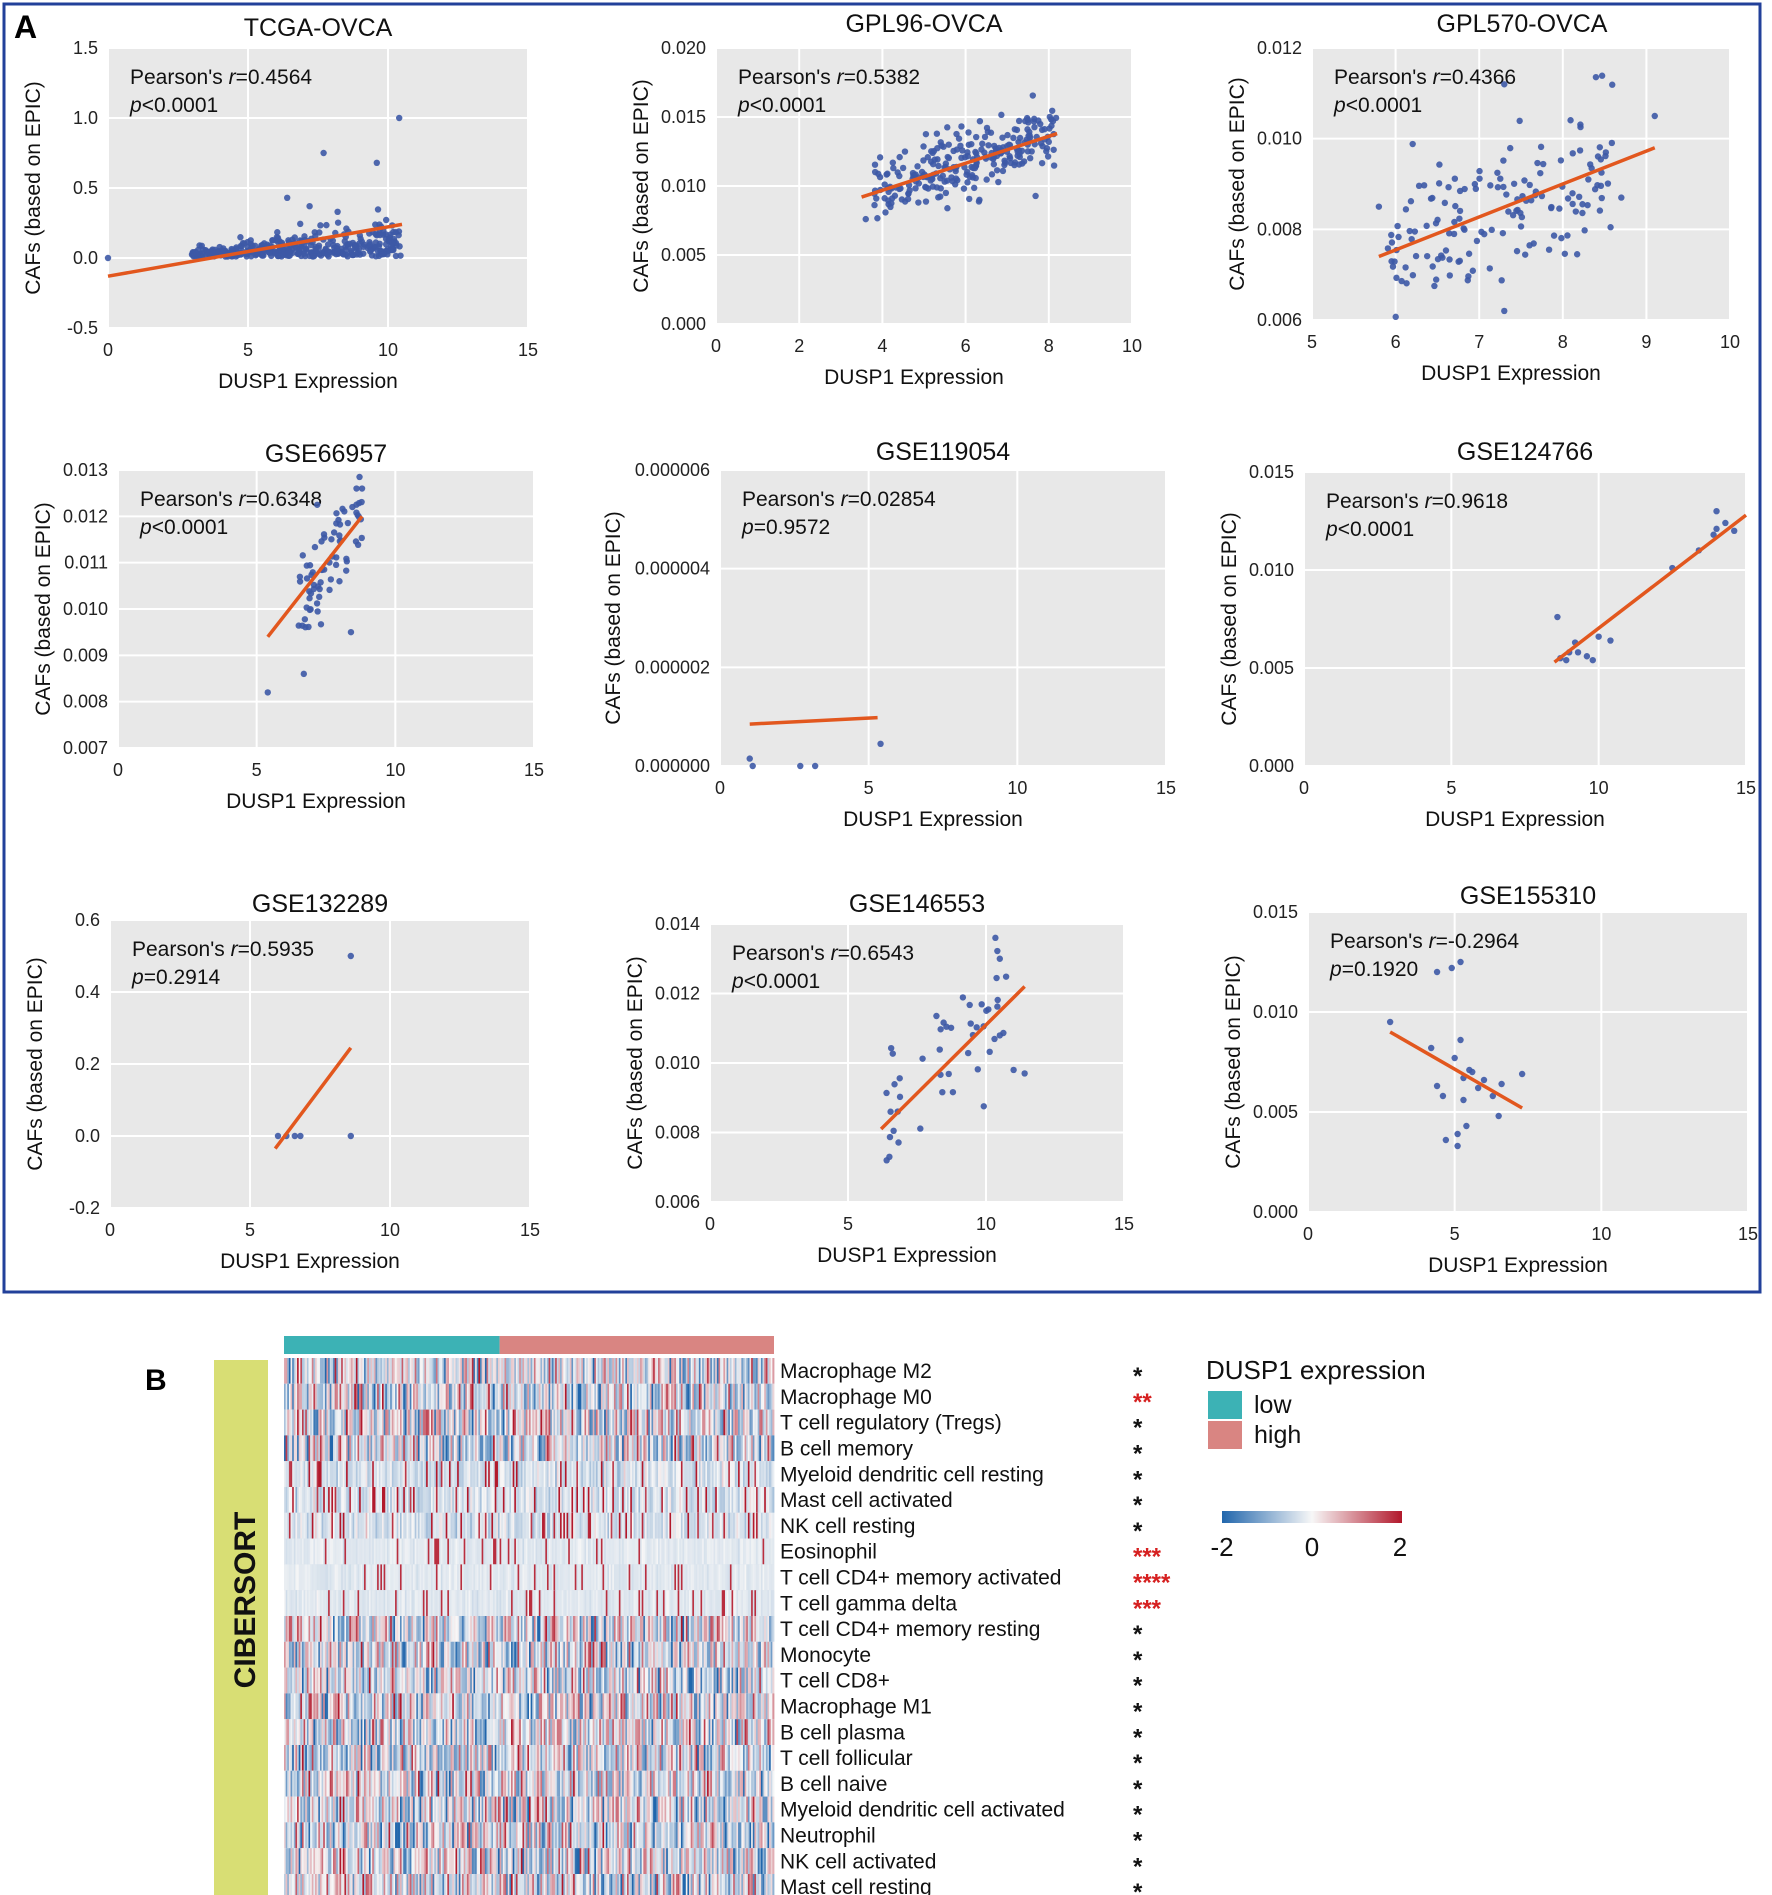 The image size is (1772, 1895). I want to click on pearson-r-text: Pearson's r=0.02854, so click(839, 499).